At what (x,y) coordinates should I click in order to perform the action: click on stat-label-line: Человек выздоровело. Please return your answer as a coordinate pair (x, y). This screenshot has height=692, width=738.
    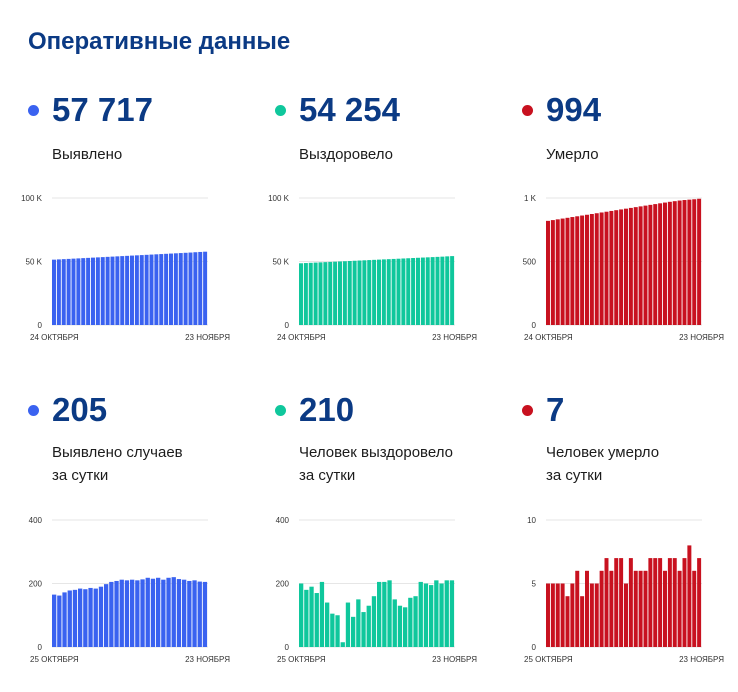
    Looking at the image, I should click on (376, 452).